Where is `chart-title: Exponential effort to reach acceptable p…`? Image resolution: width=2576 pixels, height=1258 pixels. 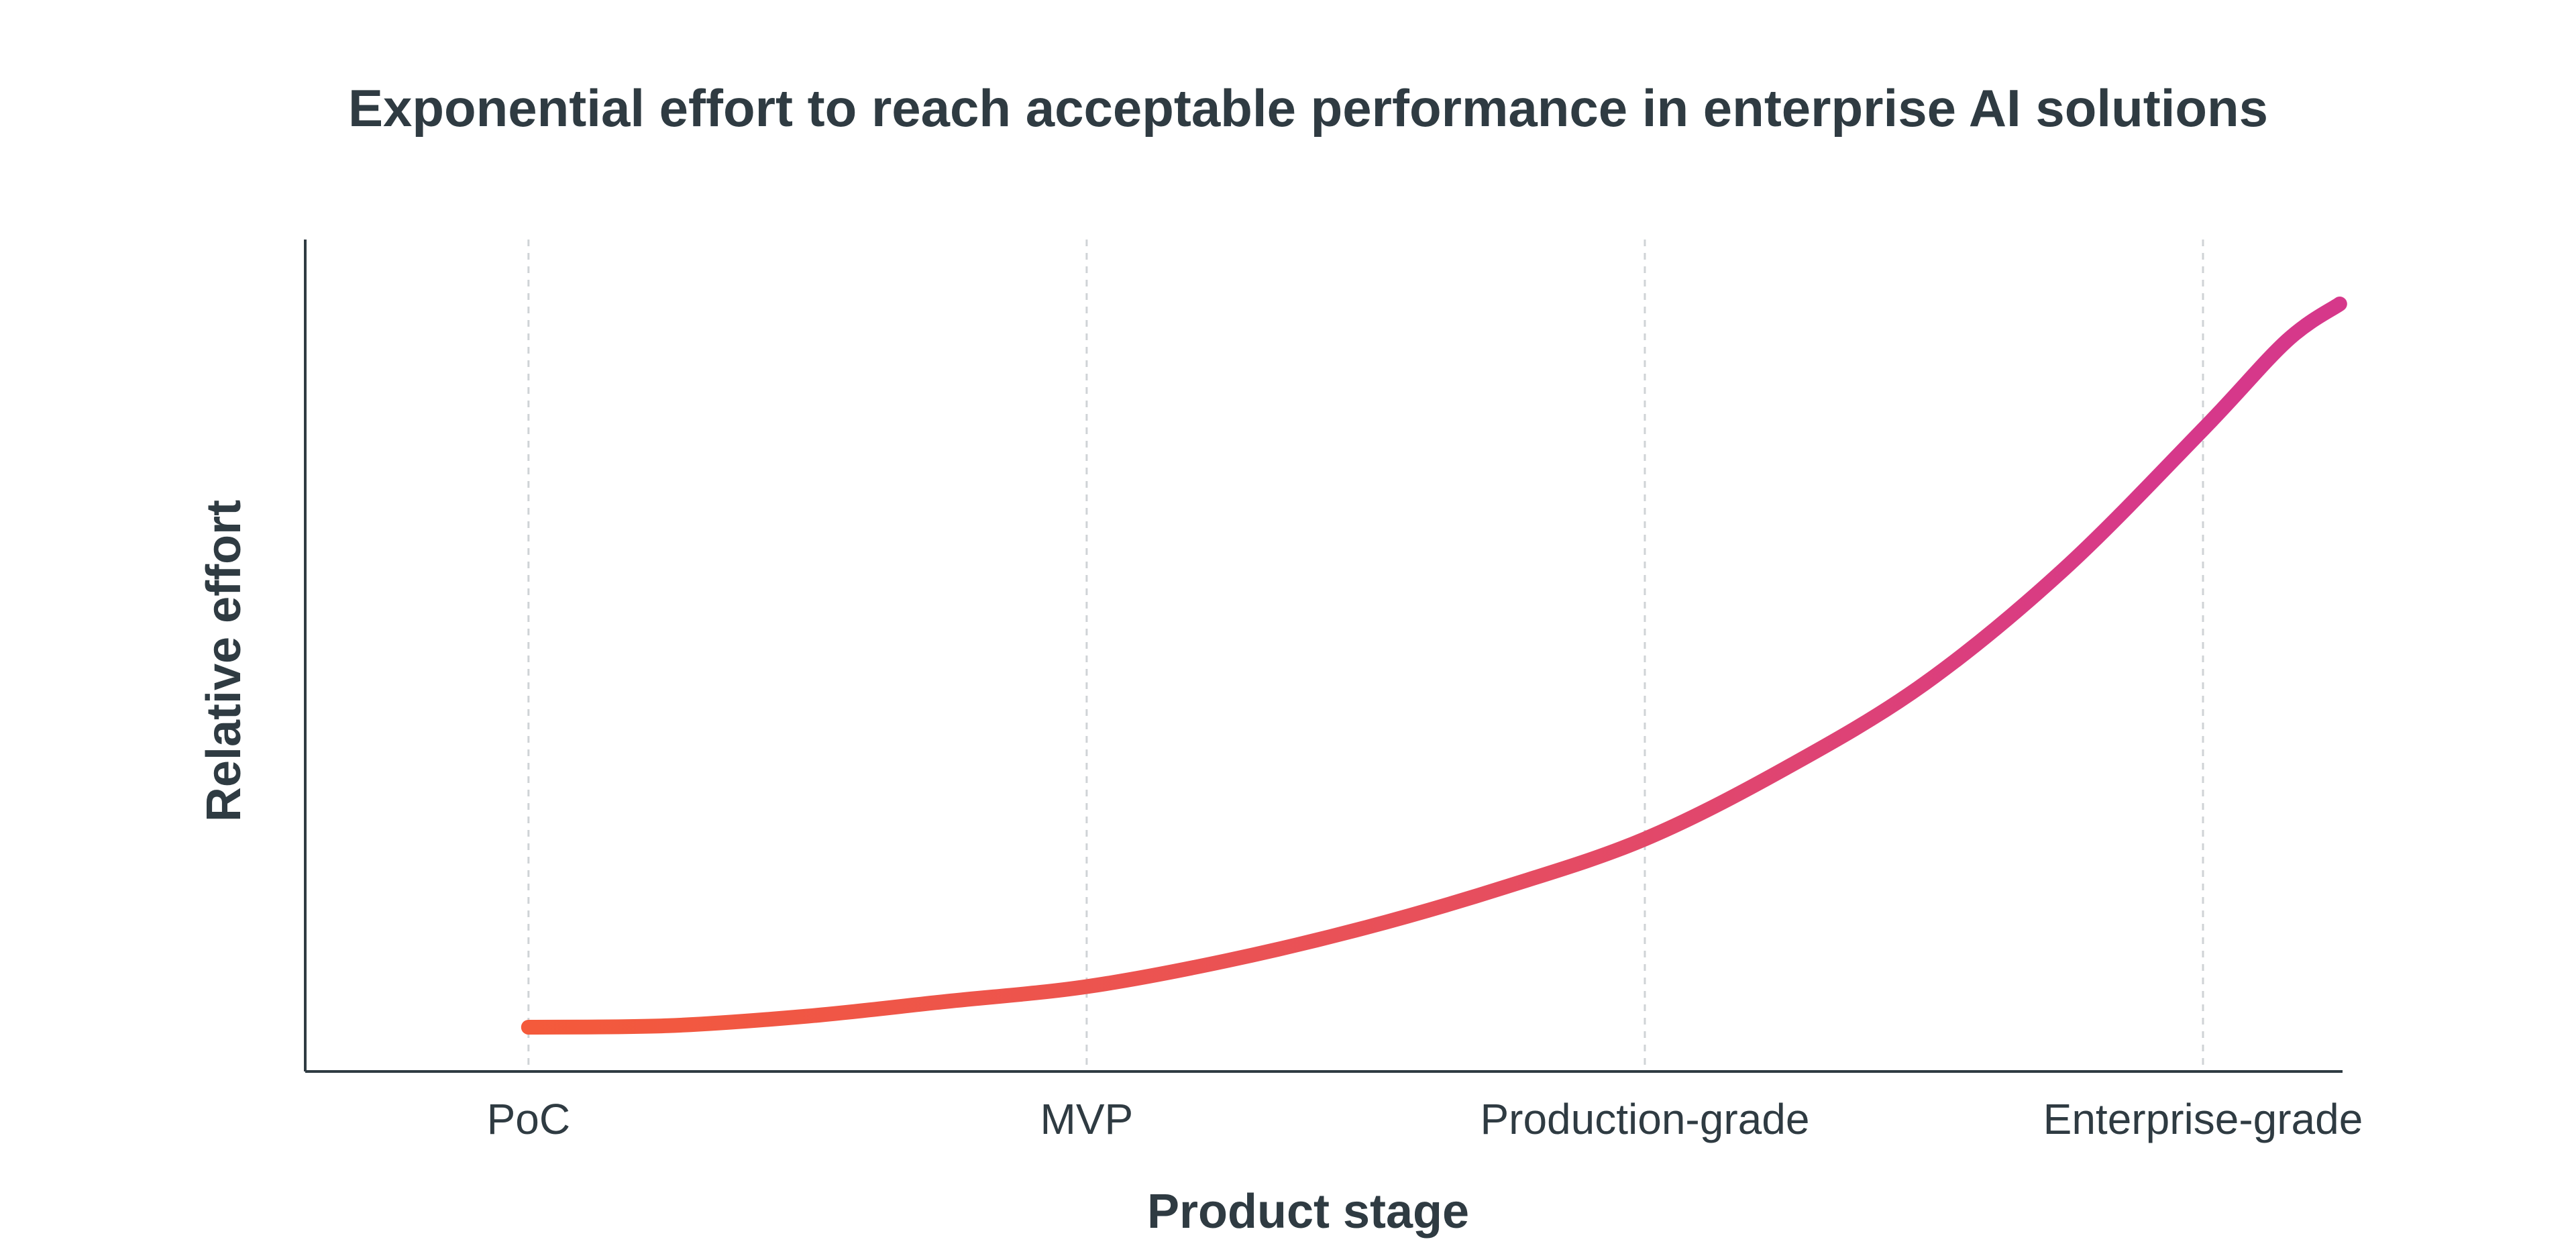 chart-title: Exponential effort to reach acceptable p… is located at coordinates (1308, 108).